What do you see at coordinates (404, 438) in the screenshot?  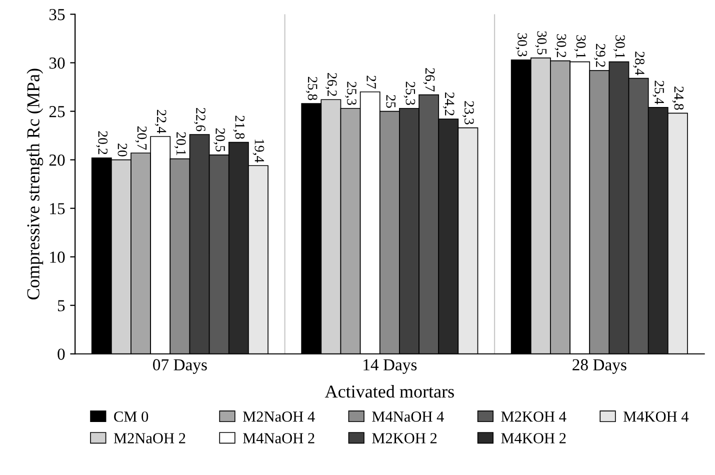 I see `legend-label: M2KOH 2` at bounding box center [404, 438].